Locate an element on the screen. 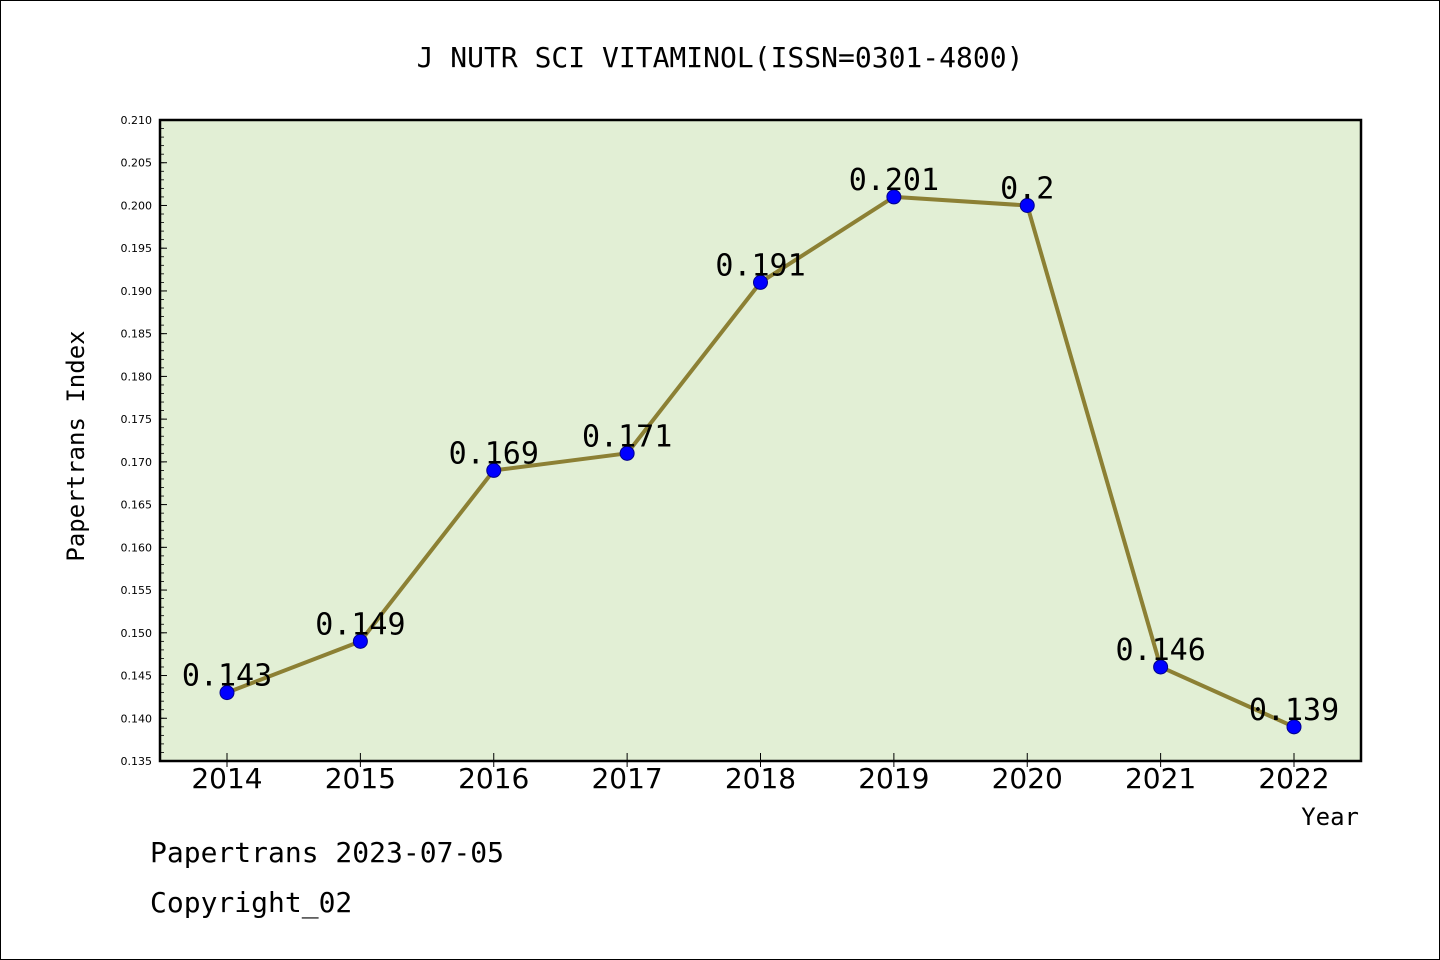 The width and height of the screenshot is (1440, 960). y-tick-label: 0.135 is located at coordinates (137, 761).